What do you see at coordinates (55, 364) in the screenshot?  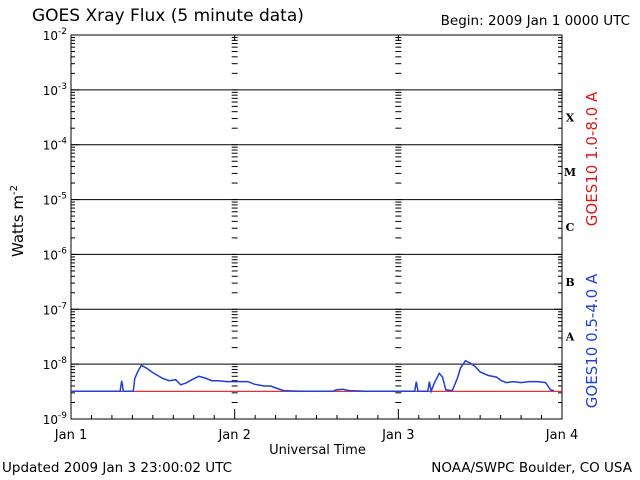 I see `y-tick-label: 10⁻⁸` at bounding box center [55, 364].